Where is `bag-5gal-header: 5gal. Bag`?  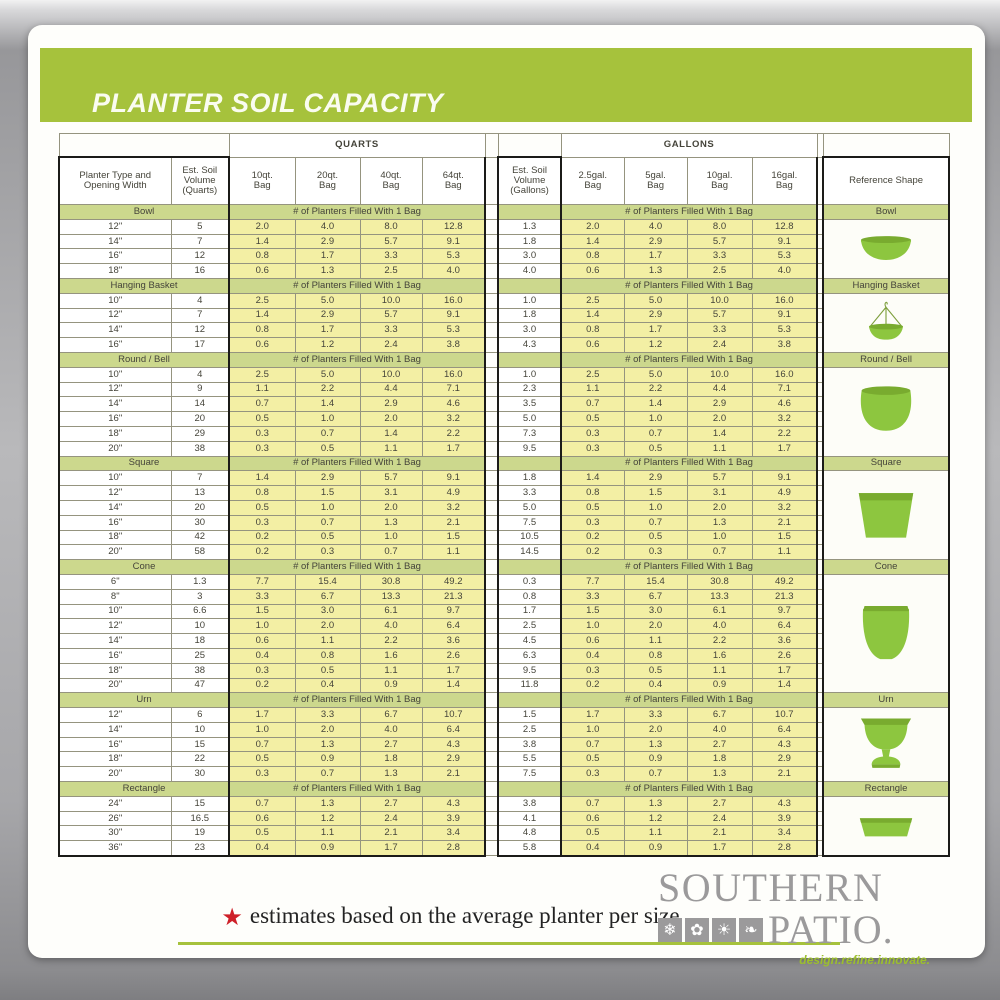
bag-5gal-header: 5gal. Bag is located at coordinates (655, 180).